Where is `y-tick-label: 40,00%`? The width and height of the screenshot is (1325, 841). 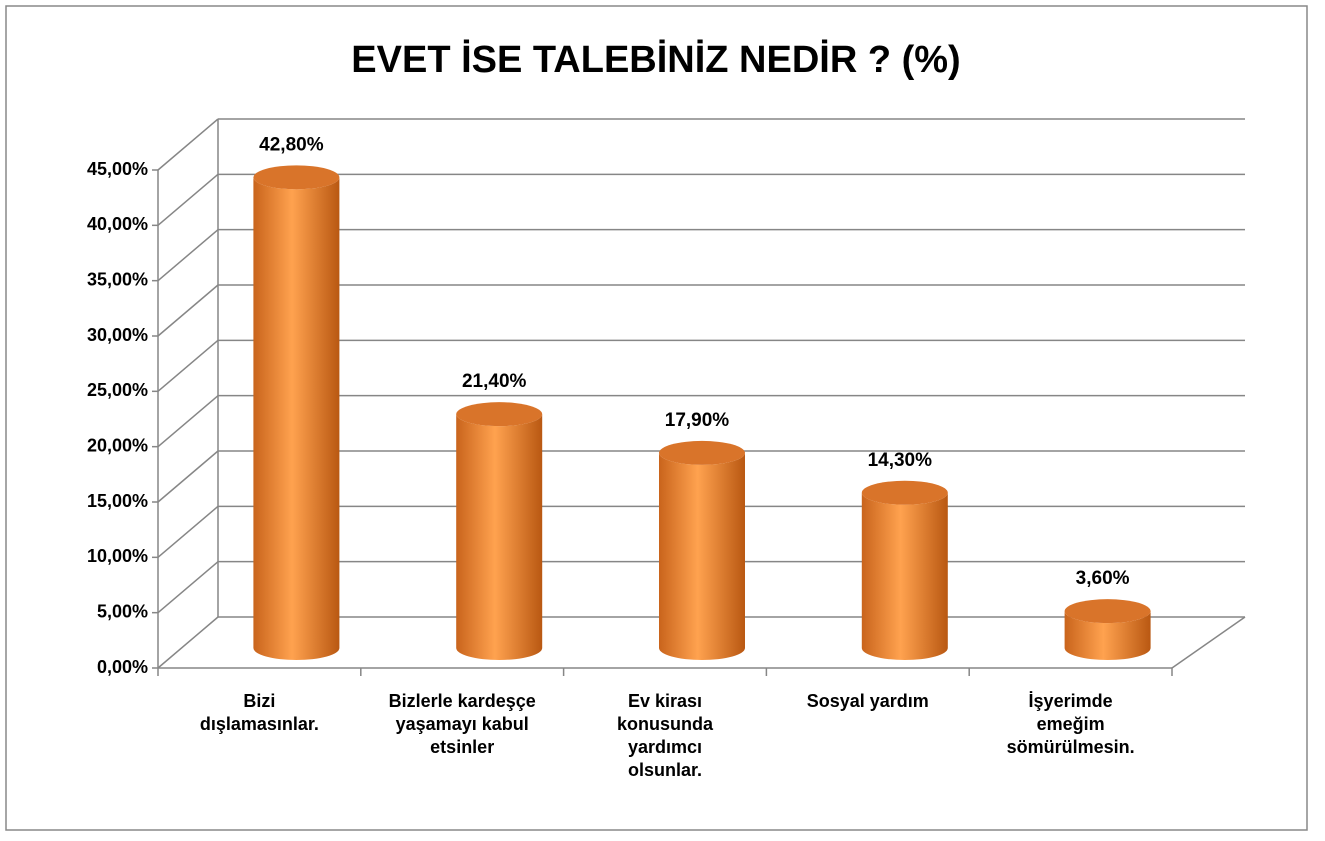
y-tick-label: 40,00% is located at coordinates (117, 224).